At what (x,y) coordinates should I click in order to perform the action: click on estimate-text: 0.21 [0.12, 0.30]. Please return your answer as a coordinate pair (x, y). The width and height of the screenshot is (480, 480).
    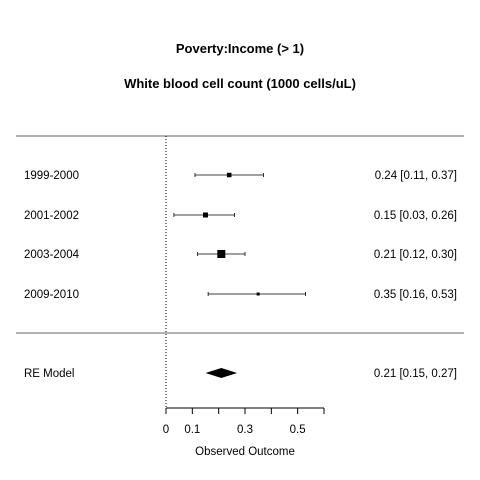
    Looking at the image, I should click on (415, 255).